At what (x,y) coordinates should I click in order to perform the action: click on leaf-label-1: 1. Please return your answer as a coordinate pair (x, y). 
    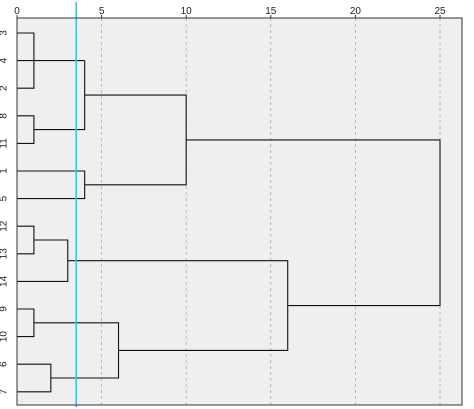
    Looking at the image, I should click on (5, 171).